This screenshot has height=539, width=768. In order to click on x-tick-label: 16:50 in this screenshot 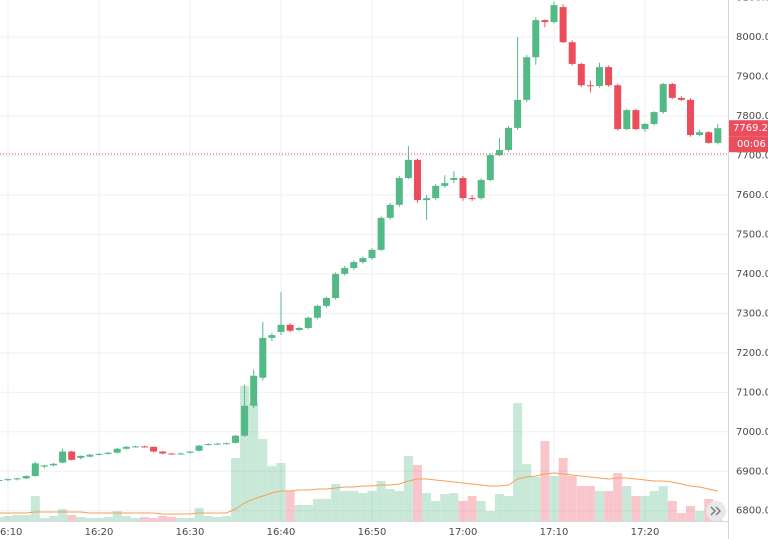, I will do `click(372, 532)`.